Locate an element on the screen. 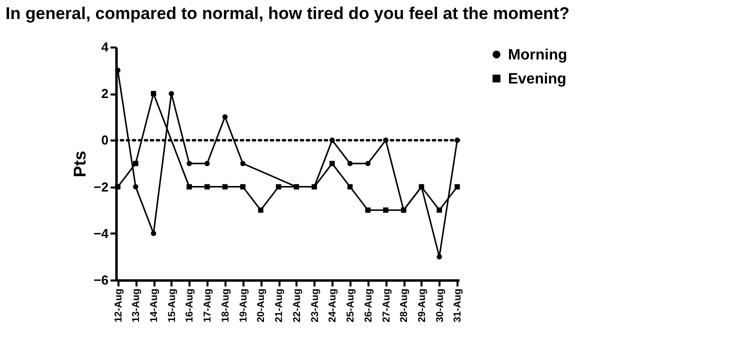 This screenshot has width=750, height=339. y-tick-label: −2 is located at coordinates (101, 186).